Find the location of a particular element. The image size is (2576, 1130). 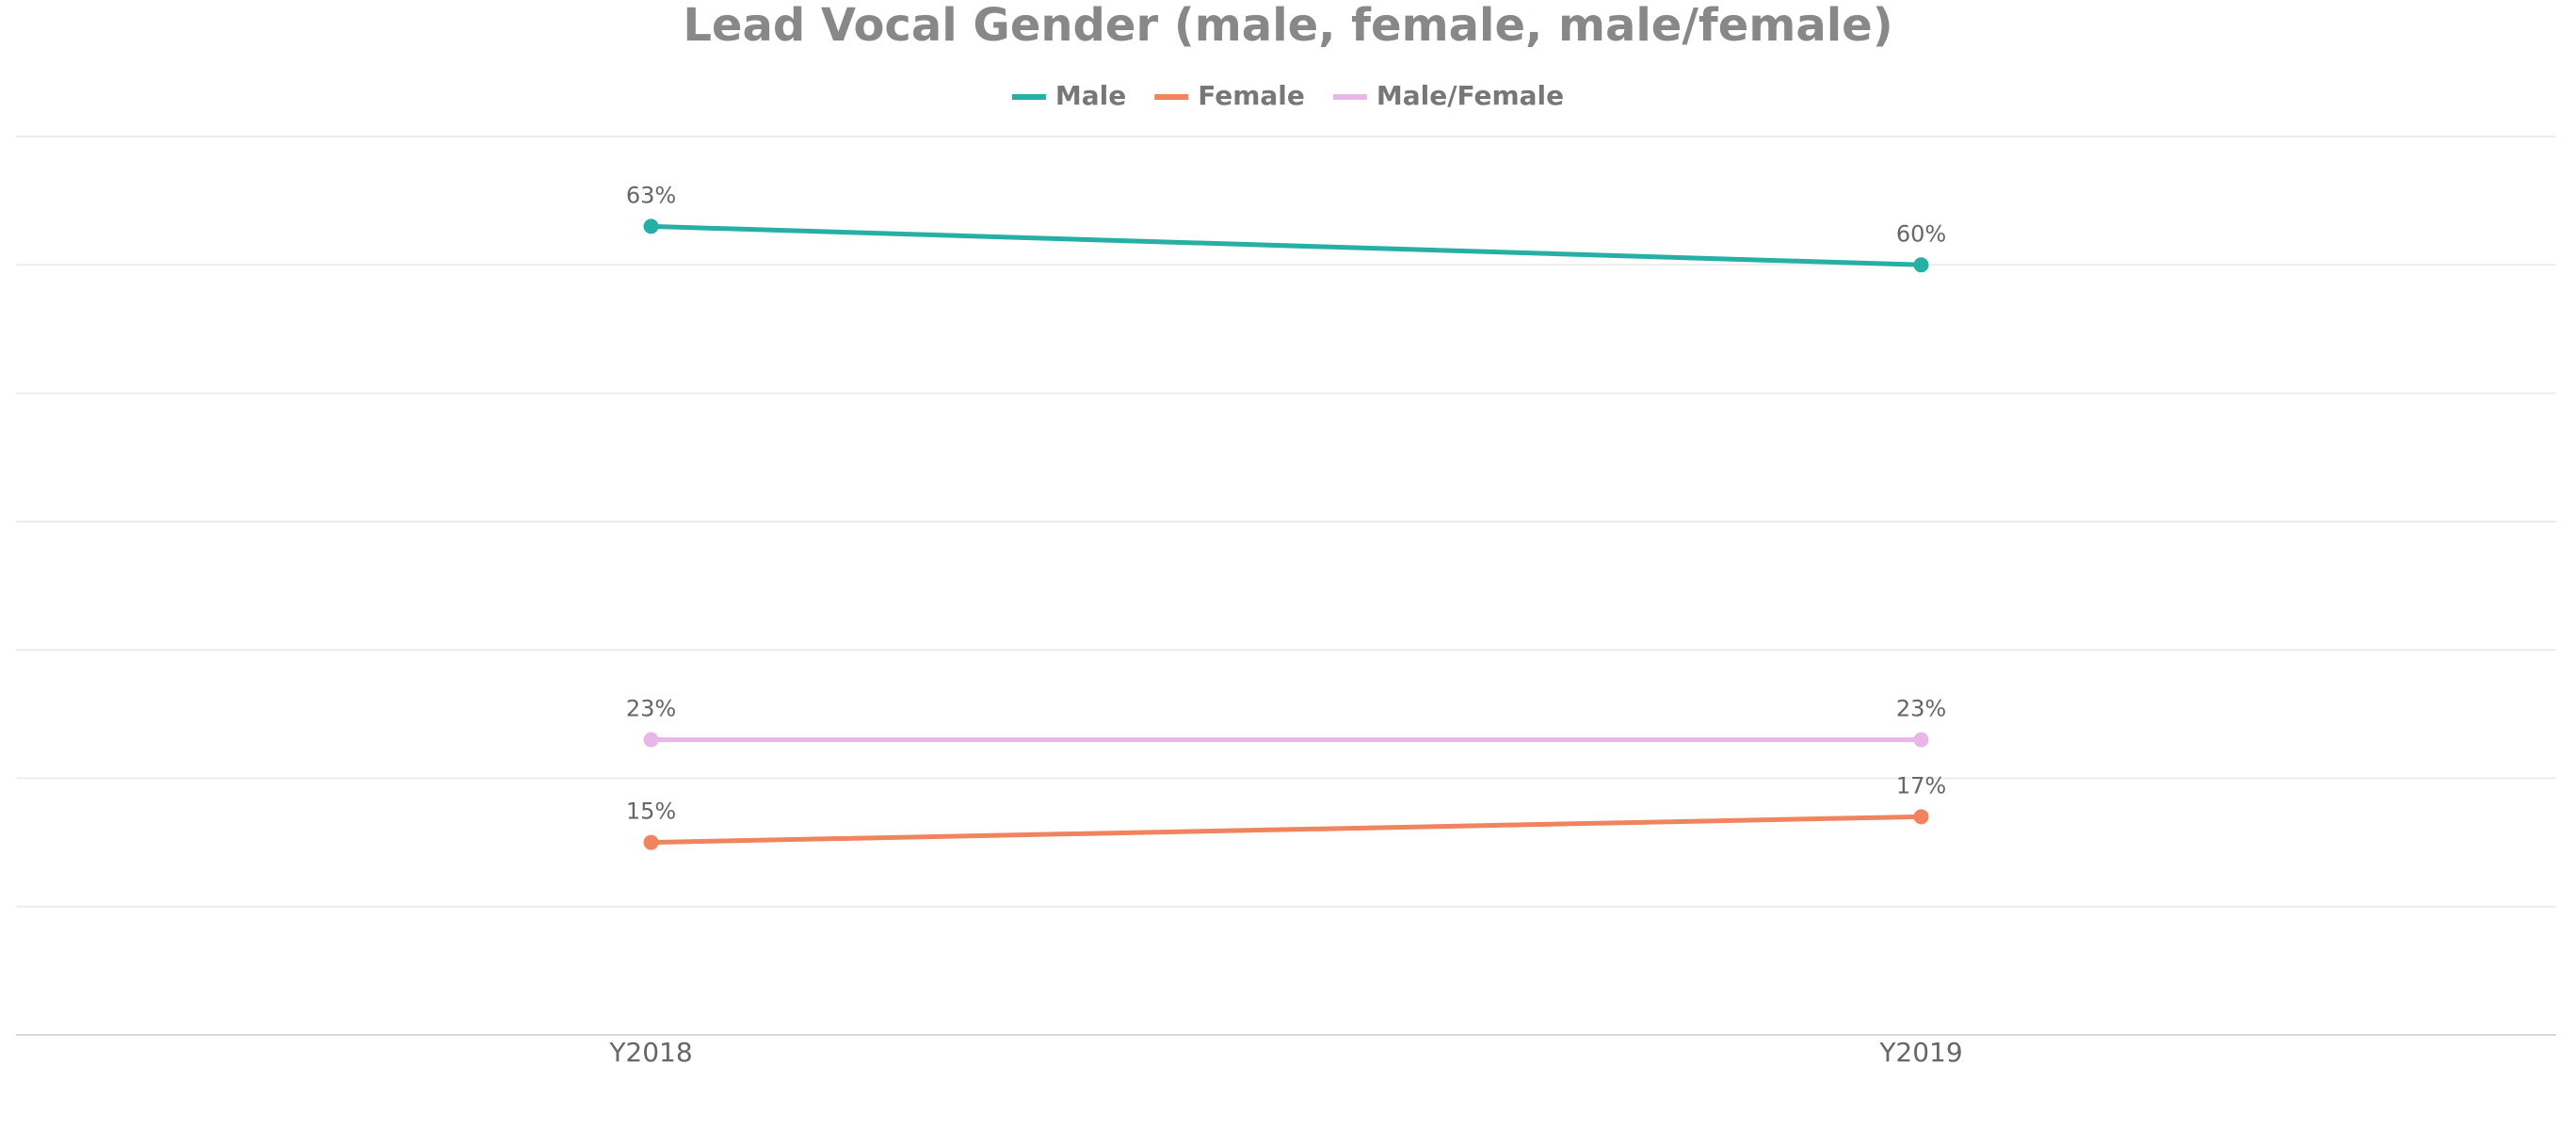

data-label: 60% is located at coordinates (1921, 234).